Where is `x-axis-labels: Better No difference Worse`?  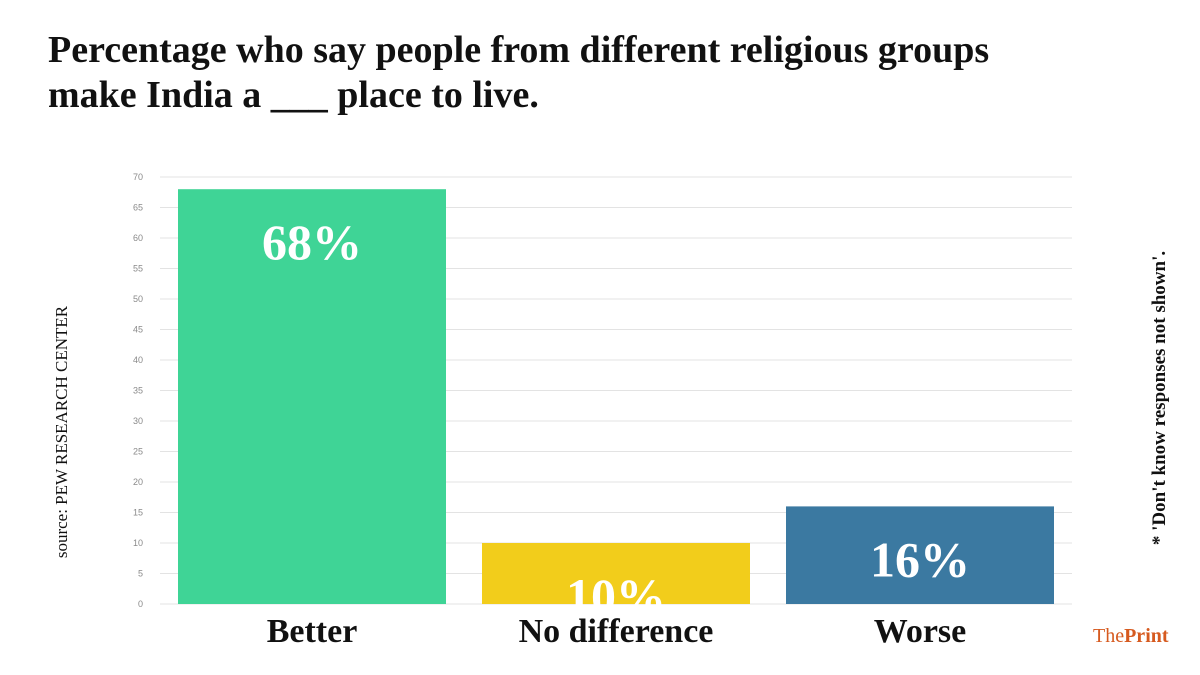 x-axis-labels: Better No difference Worse is located at coordinates (617, 631).